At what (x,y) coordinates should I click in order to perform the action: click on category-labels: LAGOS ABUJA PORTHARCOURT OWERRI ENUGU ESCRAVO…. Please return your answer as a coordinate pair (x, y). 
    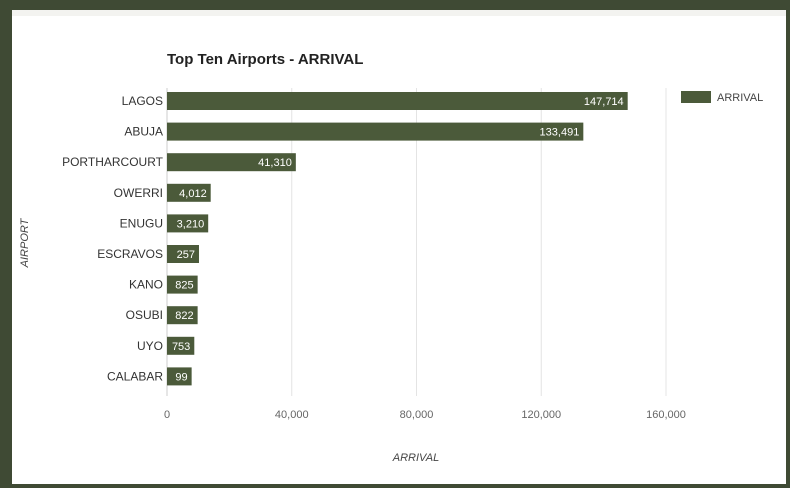
    Looking at the image, I should click on (113, 238).